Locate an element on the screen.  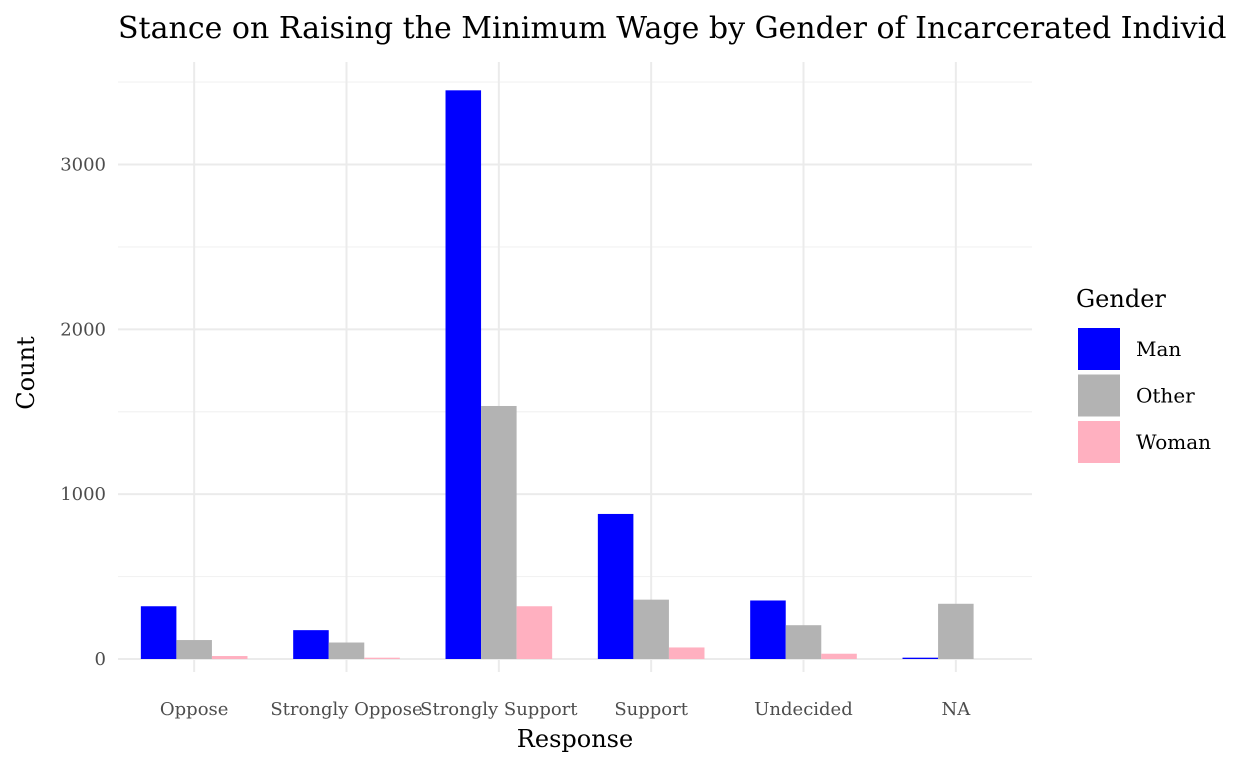
legend-title: Gender is located at coordinates (1121, 299).